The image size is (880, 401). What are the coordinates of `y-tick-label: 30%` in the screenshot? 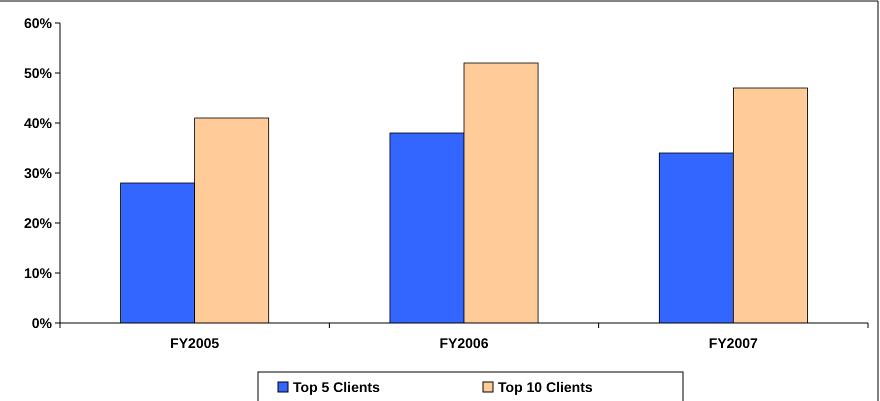 It's located at (38, 172).